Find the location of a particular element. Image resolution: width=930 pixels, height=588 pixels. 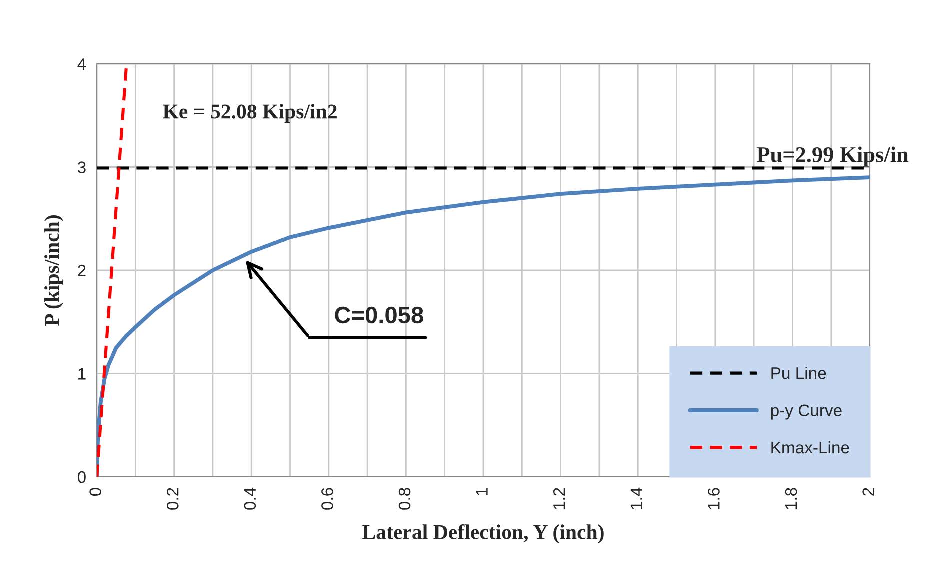

x-tick-label: 0.6 is located at coordinates (328, 499).